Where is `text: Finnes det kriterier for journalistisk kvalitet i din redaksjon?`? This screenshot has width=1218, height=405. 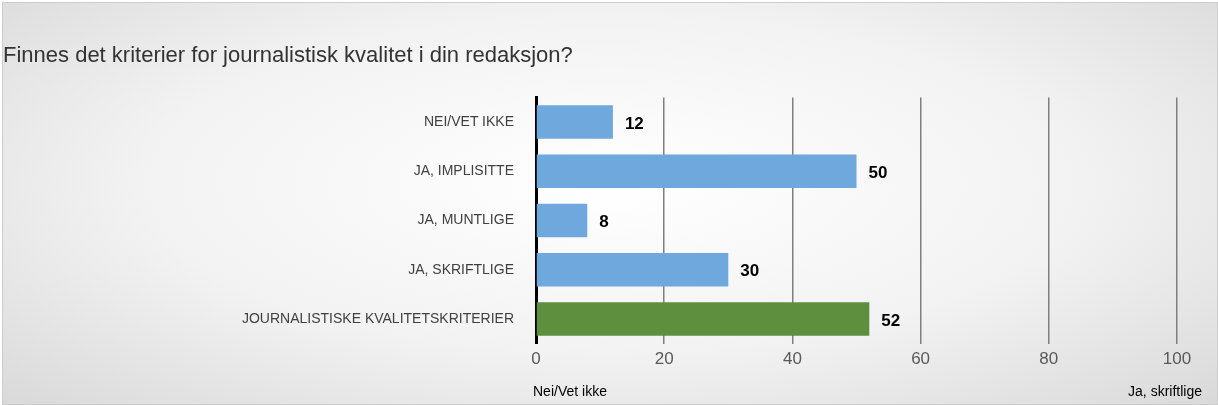 text: Finnes det kriterier for journalistisk kvalitet i din redaksjon? is located at coordinates (288, 55).